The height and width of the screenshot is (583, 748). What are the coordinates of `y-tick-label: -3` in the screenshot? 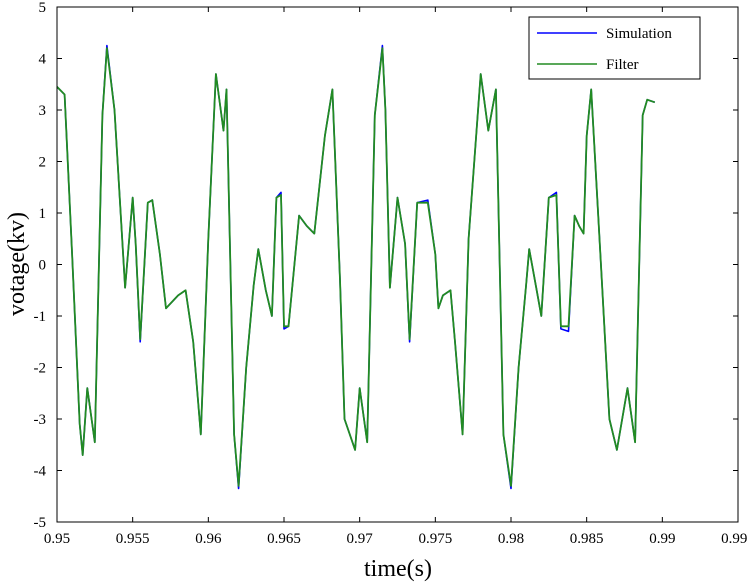 It's located at (40, 420).